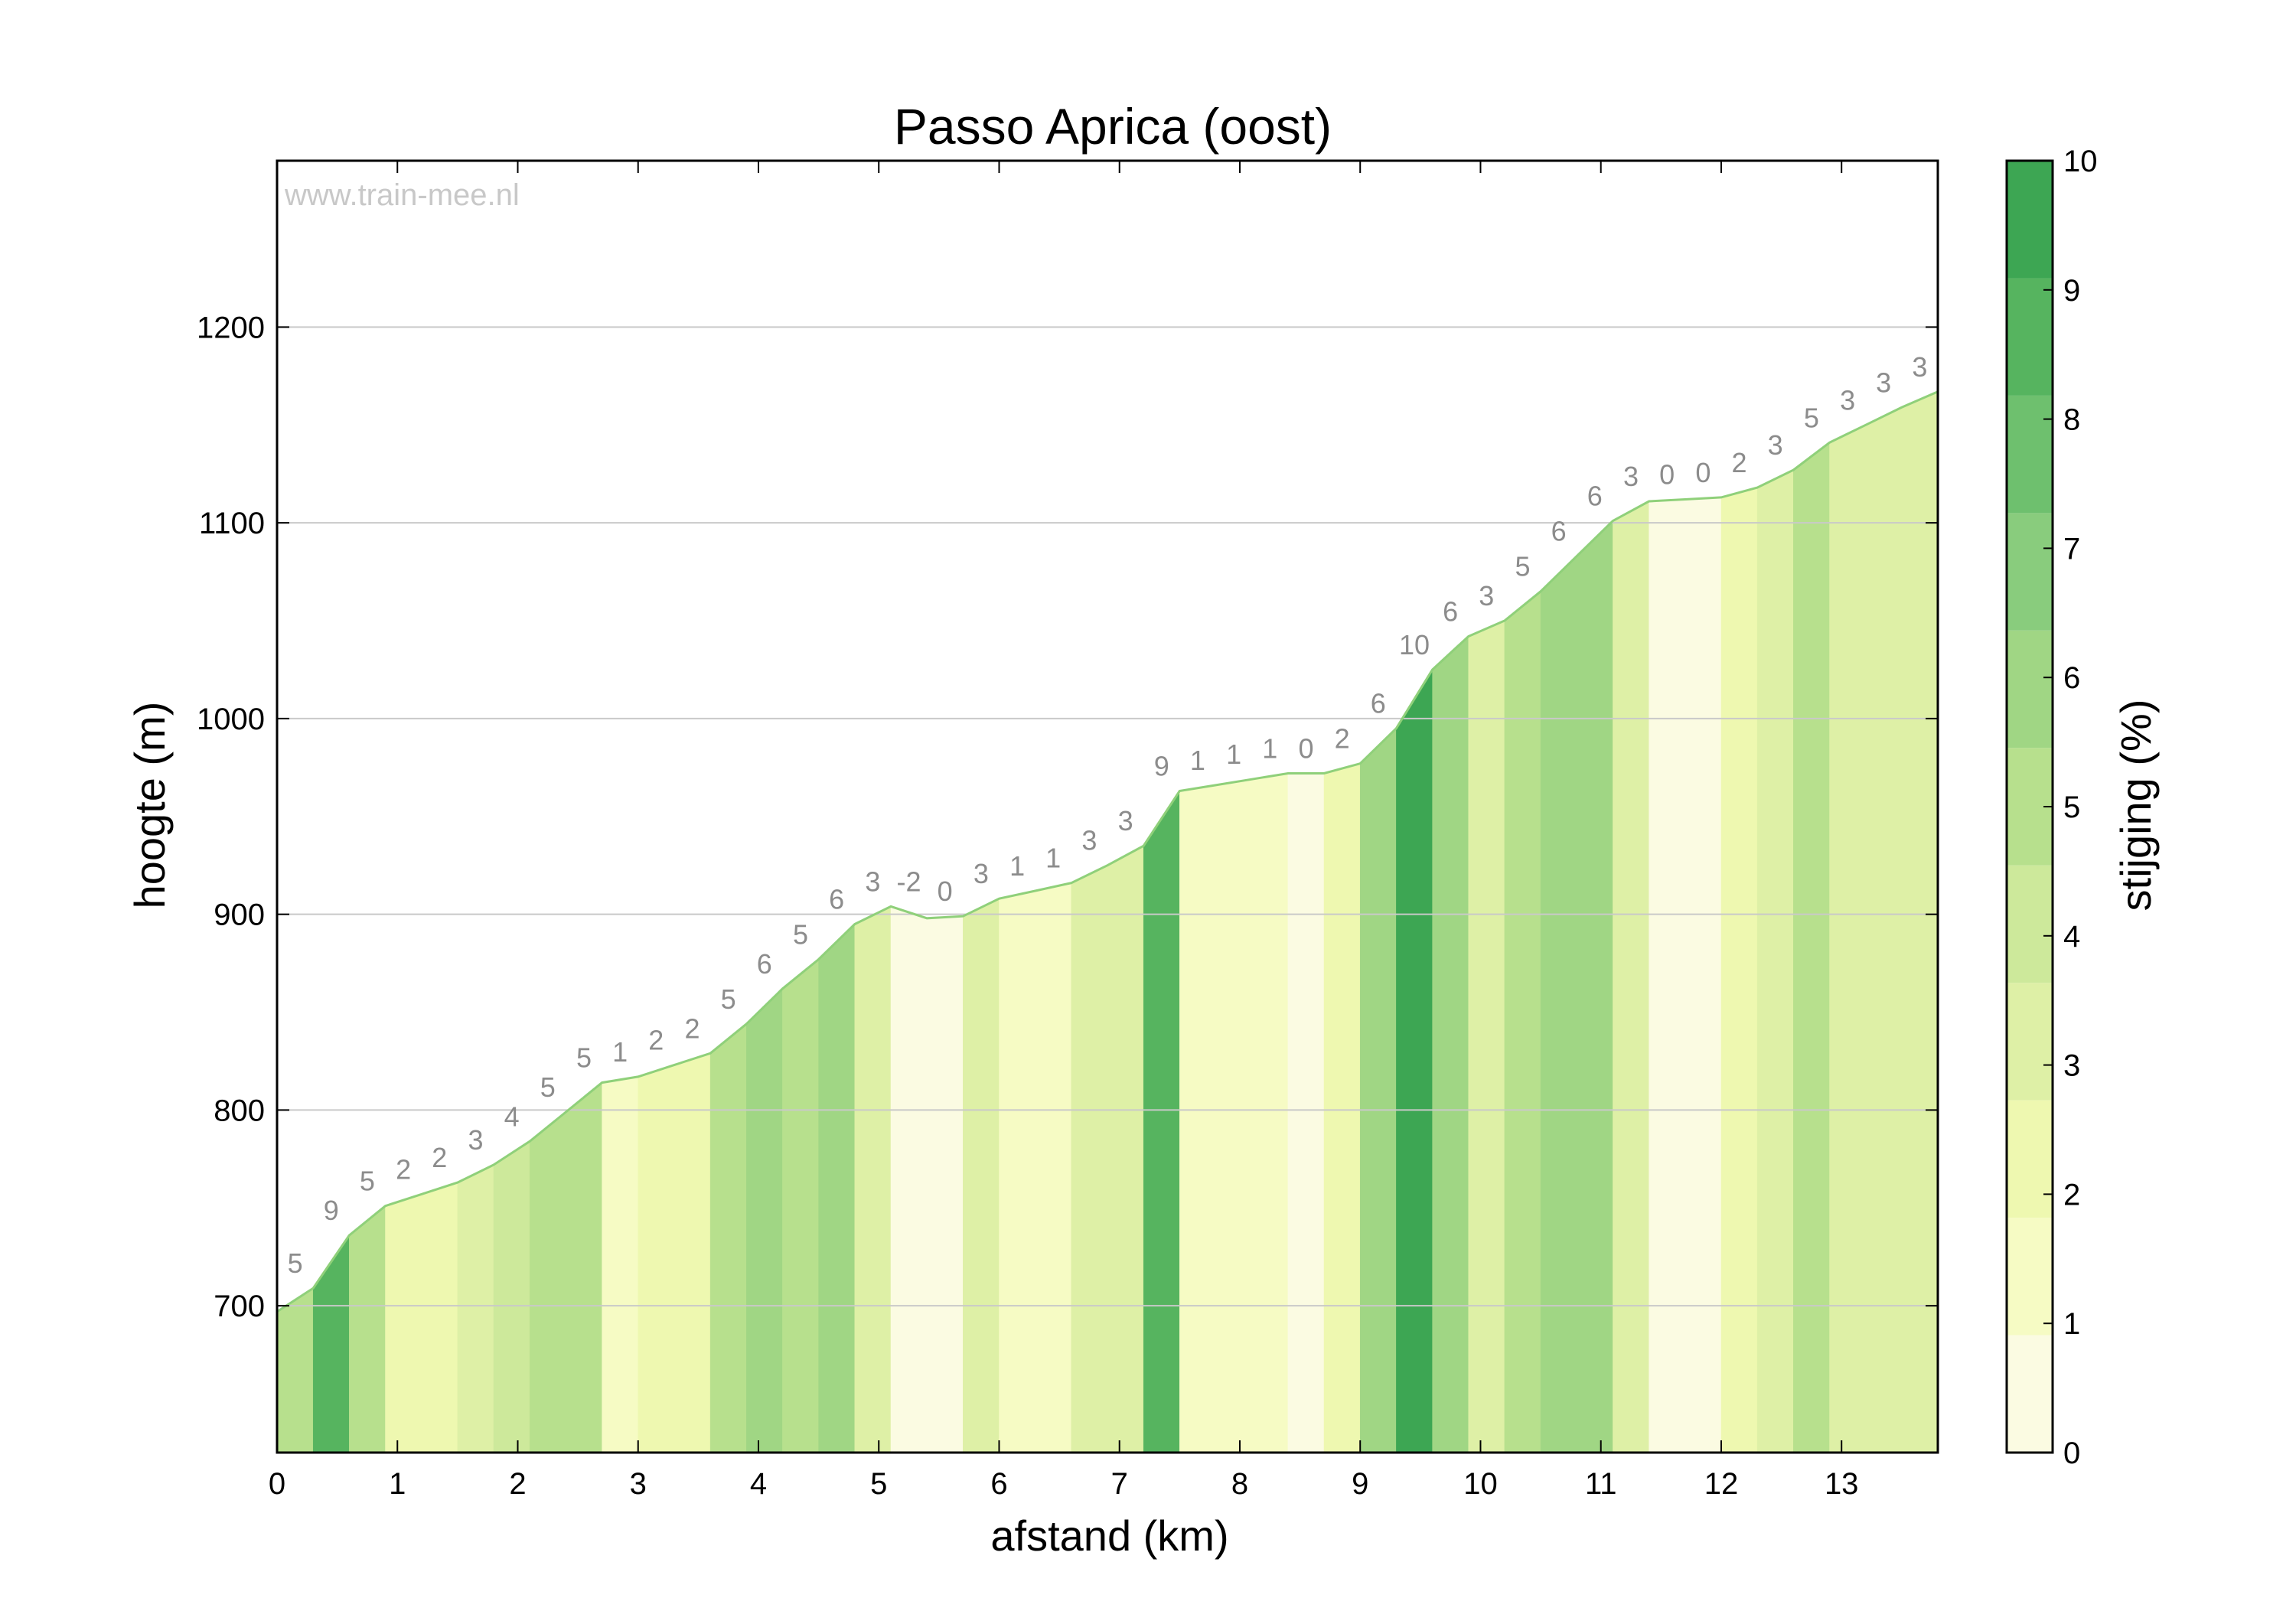  What do you see at coordinates (2071, 549) in the screenshot?
I see `colorbar-tick-label: 7` at bounding box center [2071, 549].